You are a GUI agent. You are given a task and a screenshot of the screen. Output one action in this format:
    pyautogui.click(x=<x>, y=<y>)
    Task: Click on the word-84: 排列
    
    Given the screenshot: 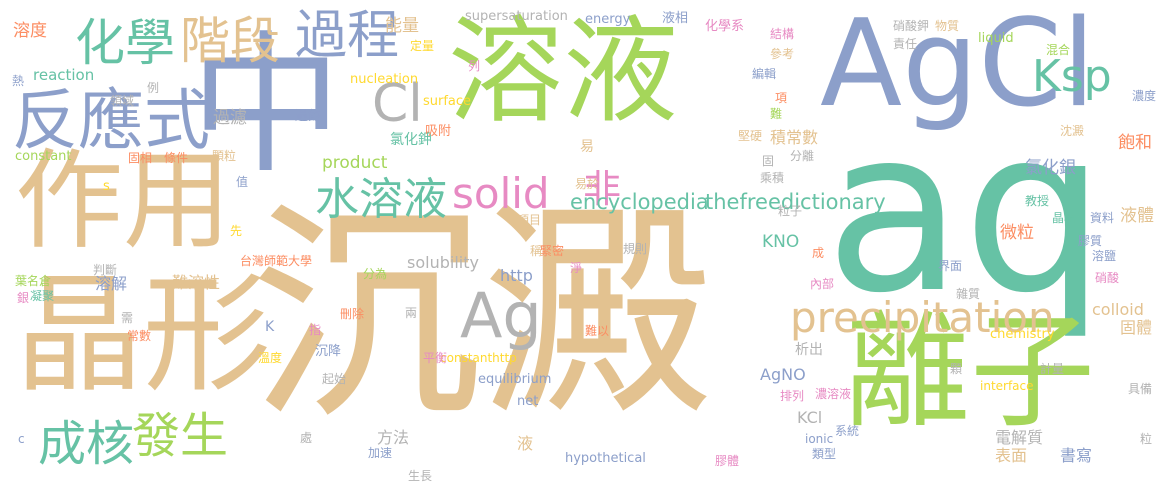 What is the action you would take?
    pyautogui.click(x=792, y=396)
    